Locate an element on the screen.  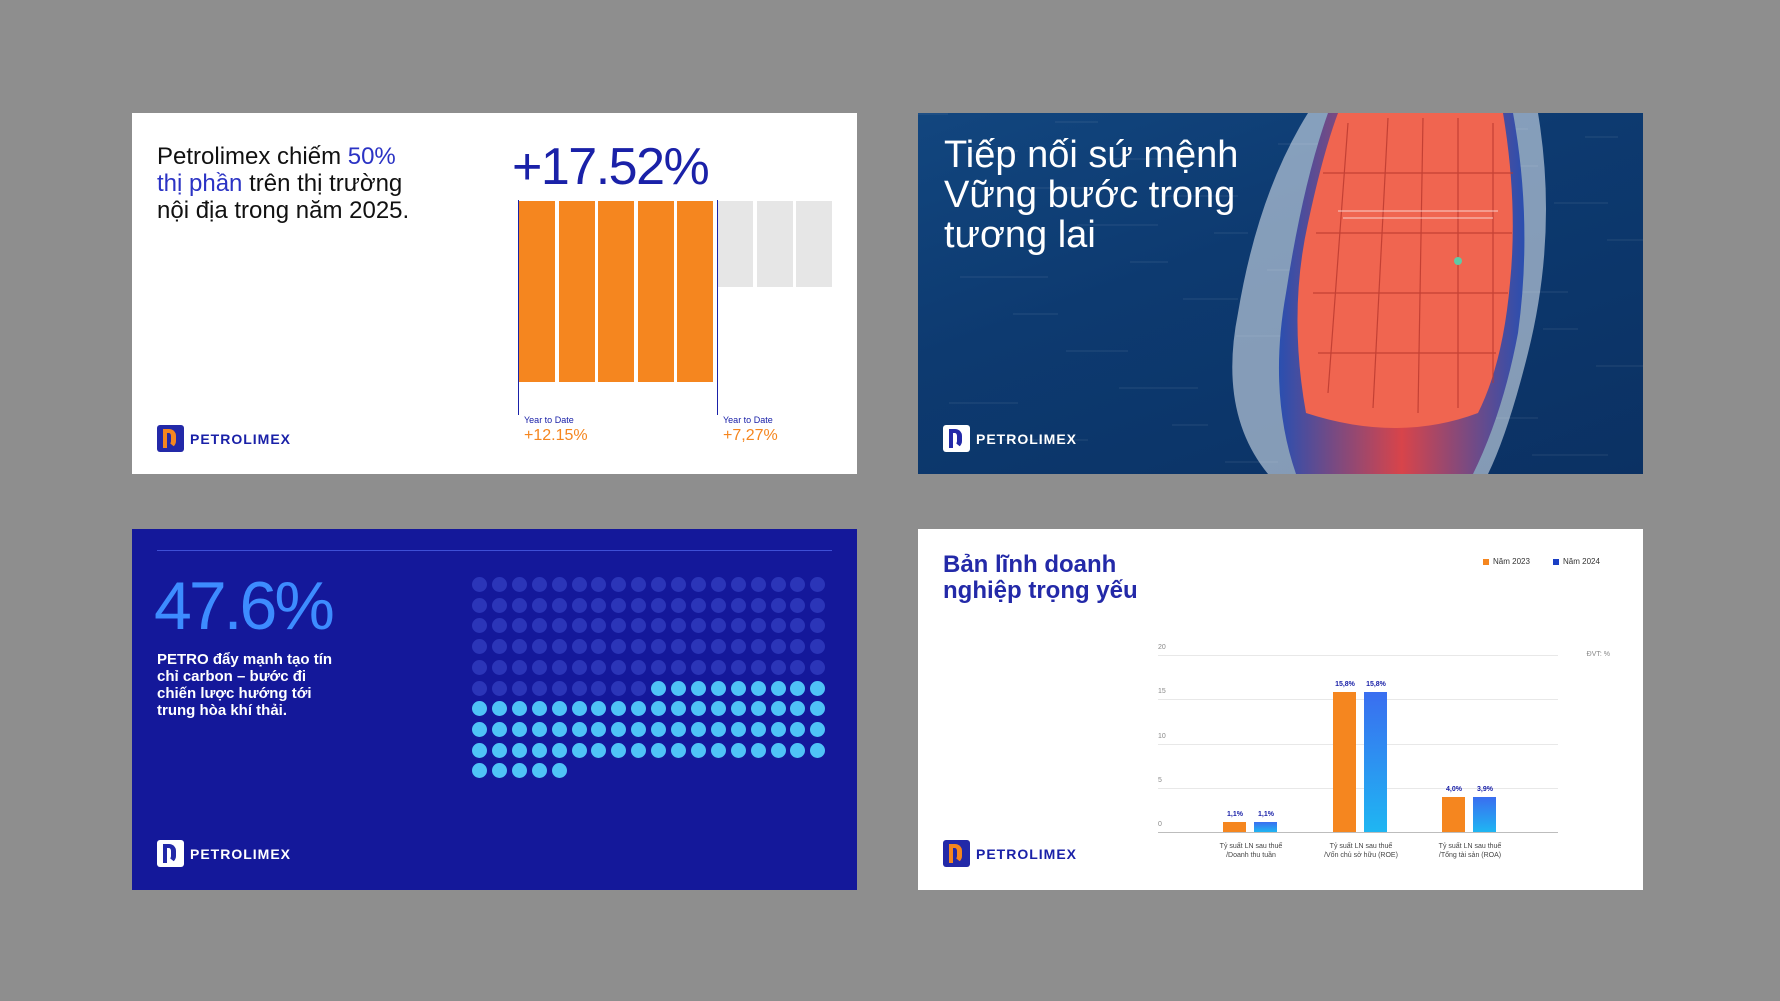
bar-value-label: 4,0% is located at coordinates (1454, 789).